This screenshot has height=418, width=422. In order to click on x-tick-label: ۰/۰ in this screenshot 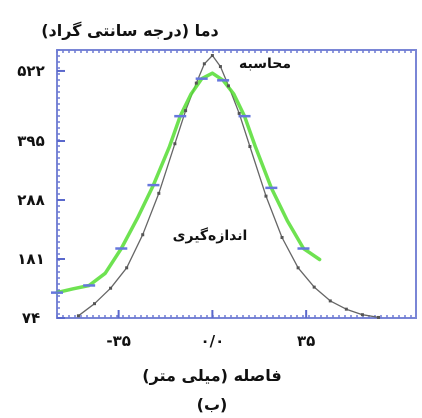, I will do `click(212, 341)`.